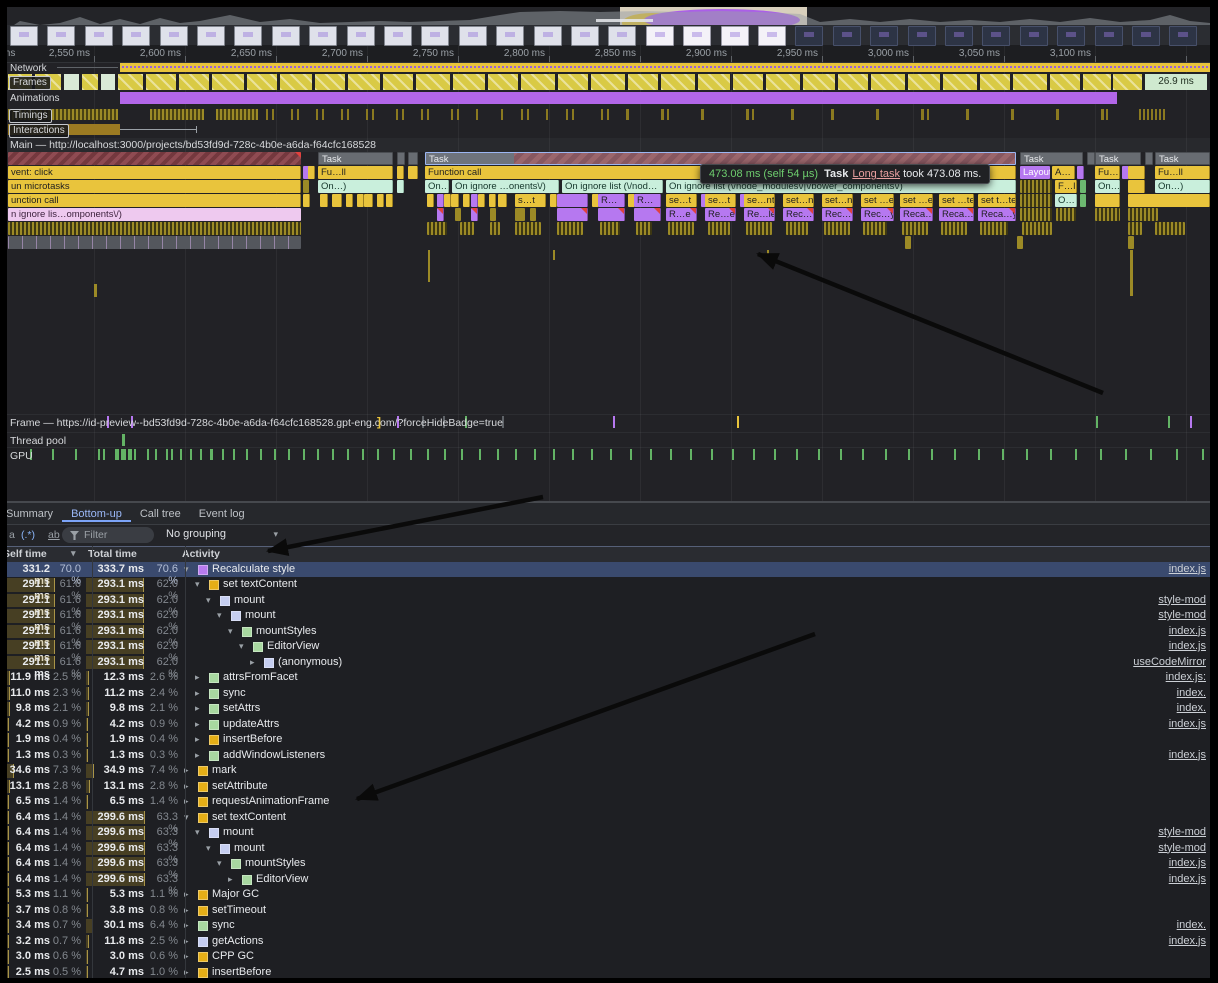  I want to click on tab-event-log: Event log, so click(221, 514).